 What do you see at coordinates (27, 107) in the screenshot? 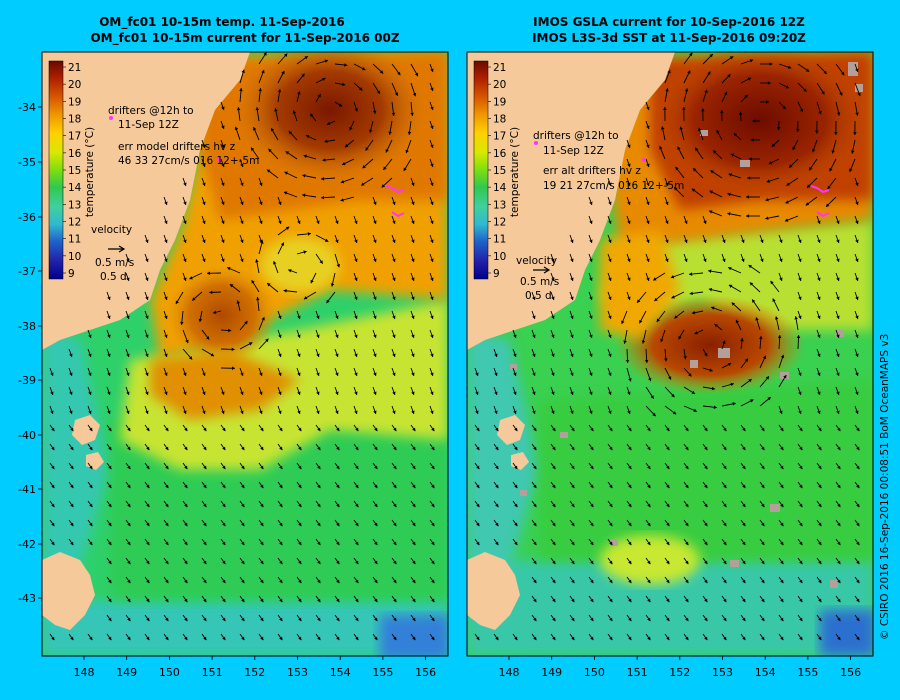
I see `latitude-tick-label: -34` at bounding box center [27, 107].